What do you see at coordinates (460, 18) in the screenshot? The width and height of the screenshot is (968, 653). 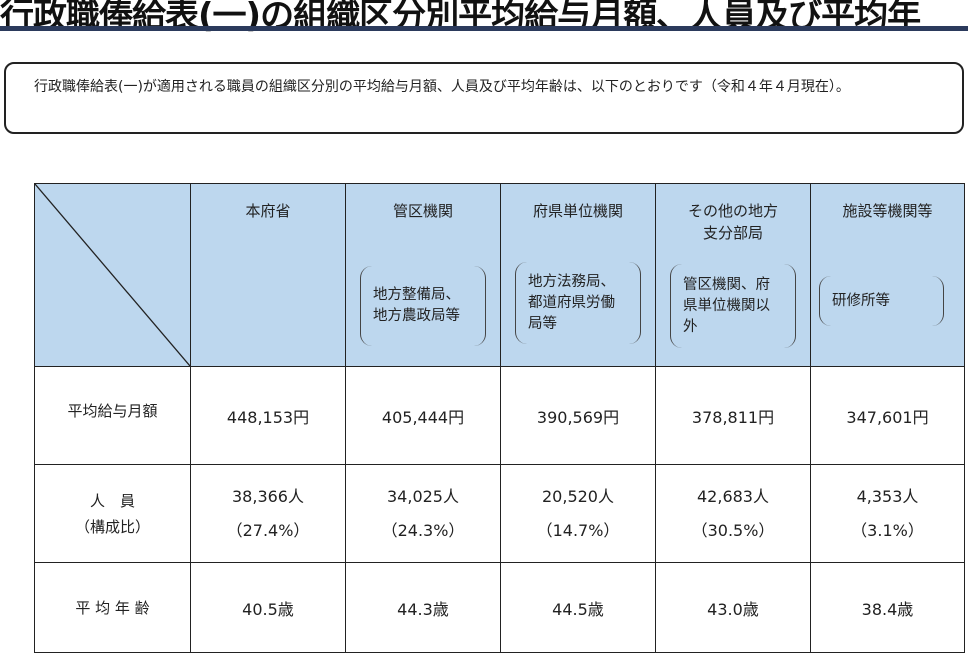 I see `page-title: 行政職俸給表(一)の組織区分別平均給与月額、人員及び平均年` at bounding box center [460, 18].